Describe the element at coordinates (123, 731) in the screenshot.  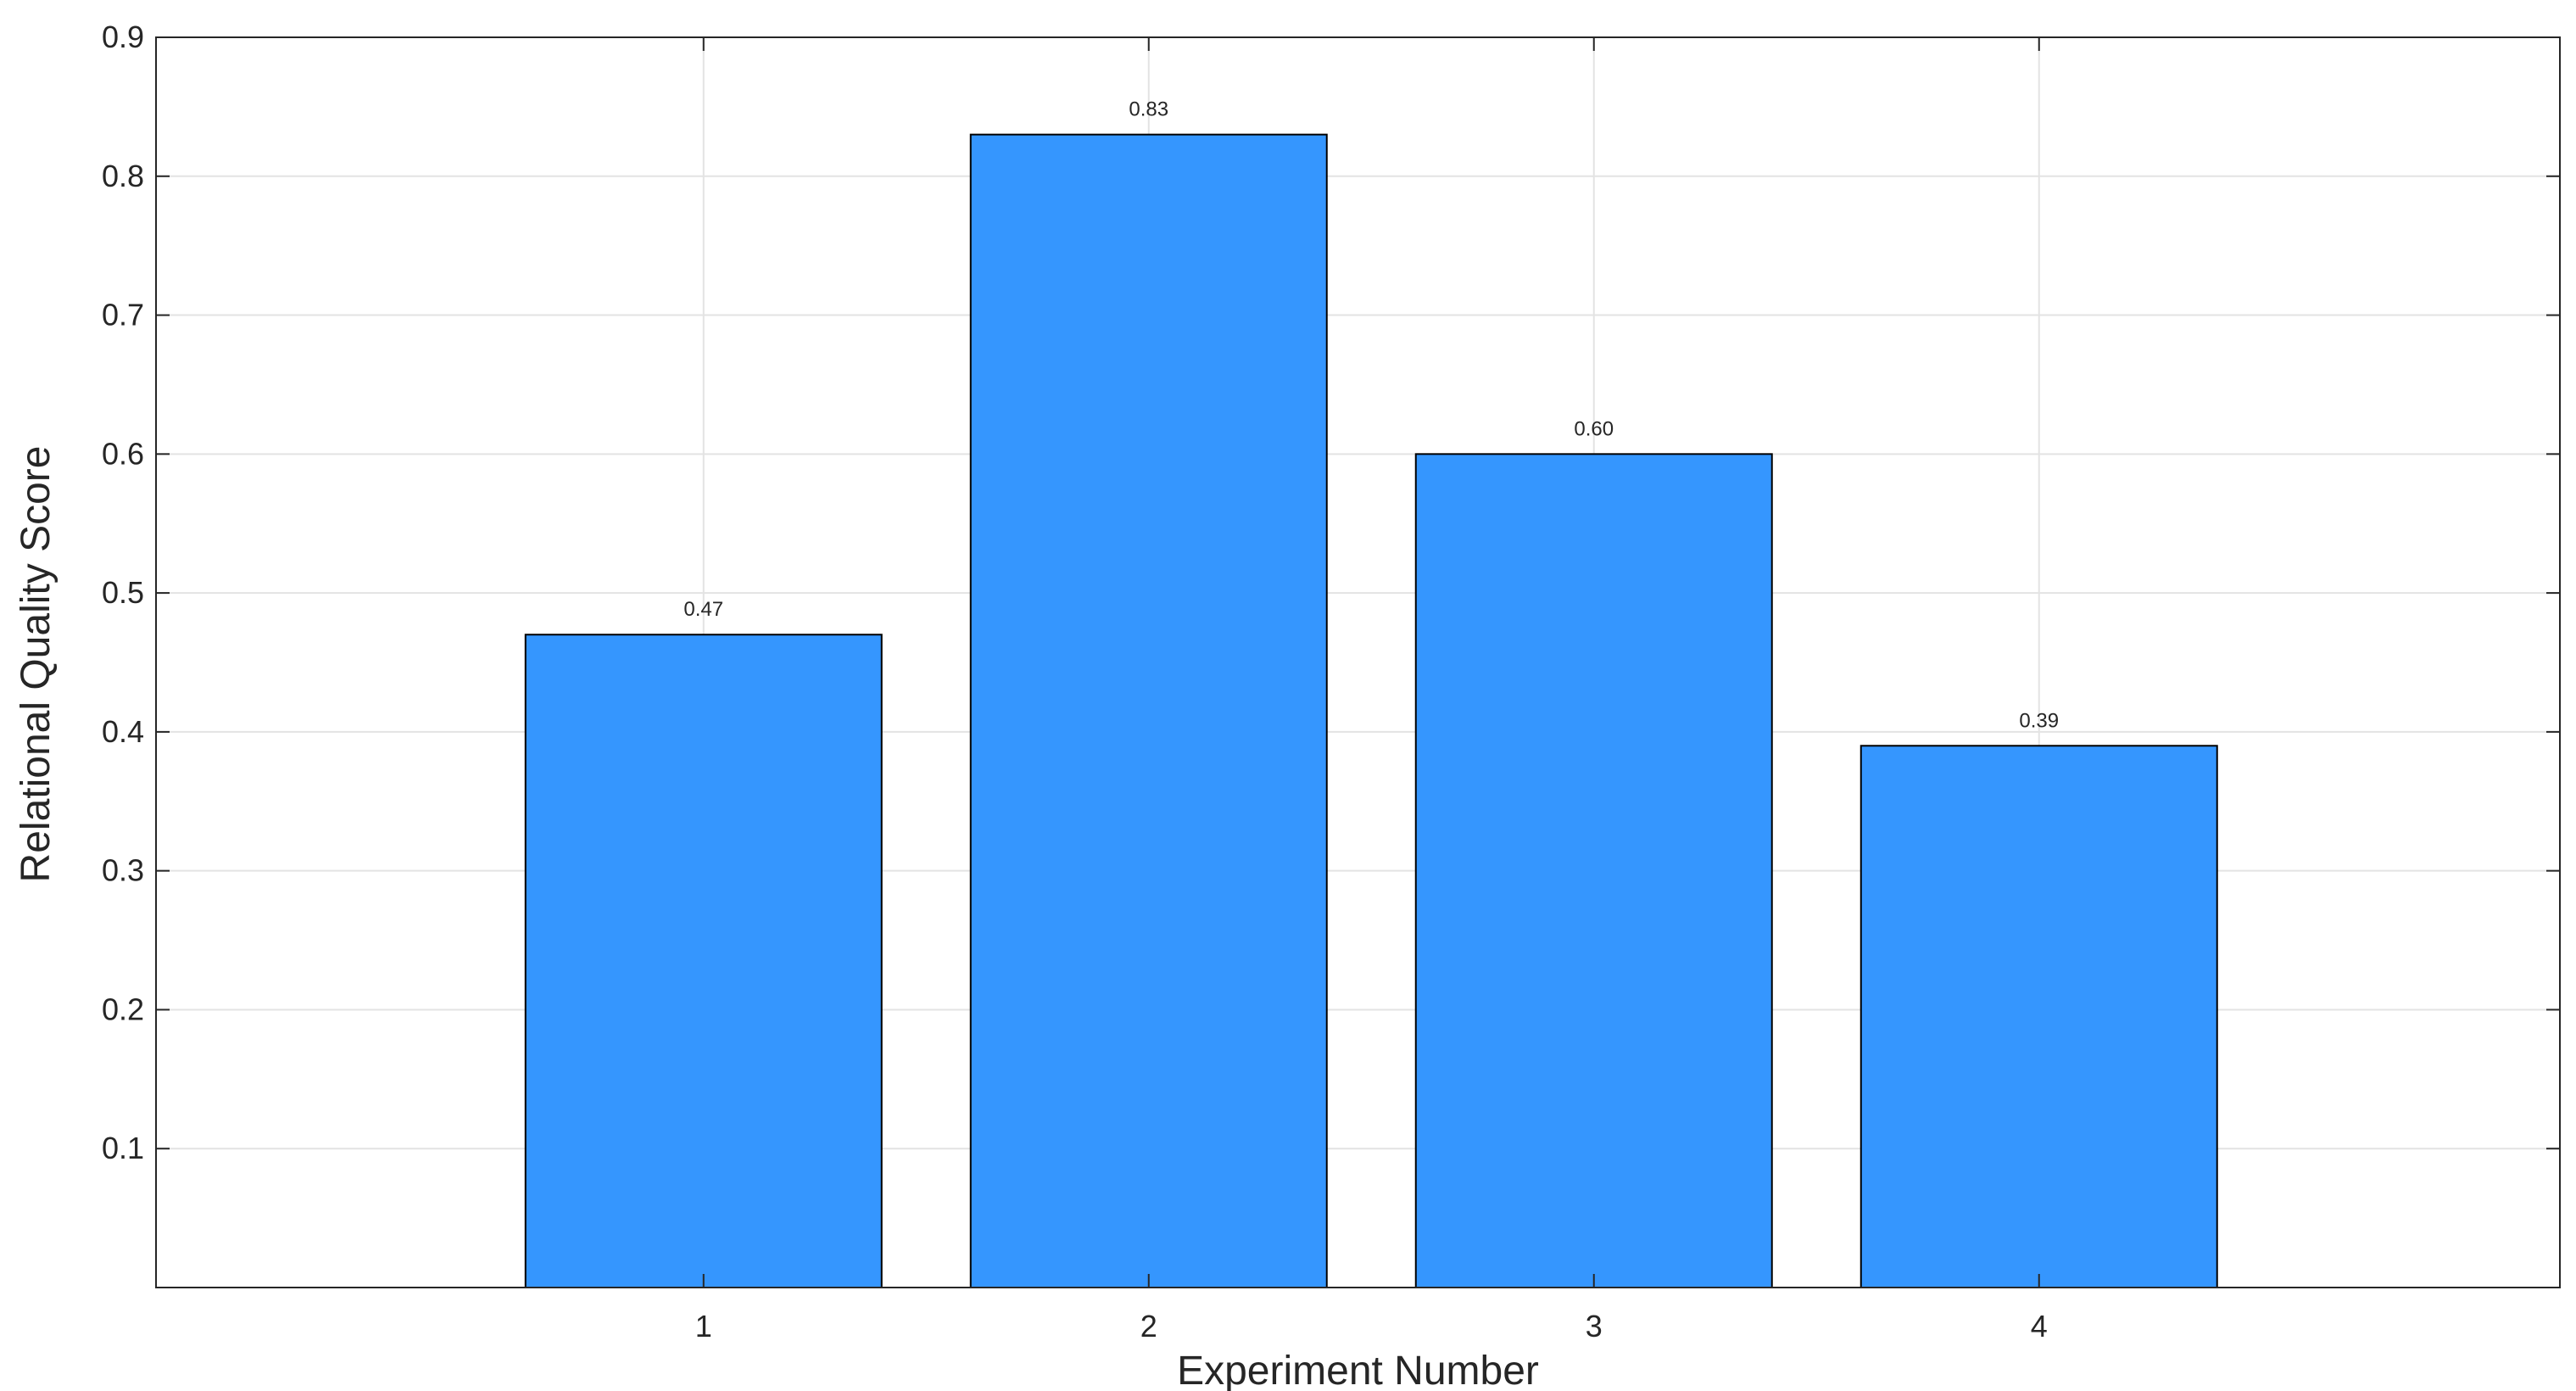
I see `y-tick-label: 0.4` at that location.